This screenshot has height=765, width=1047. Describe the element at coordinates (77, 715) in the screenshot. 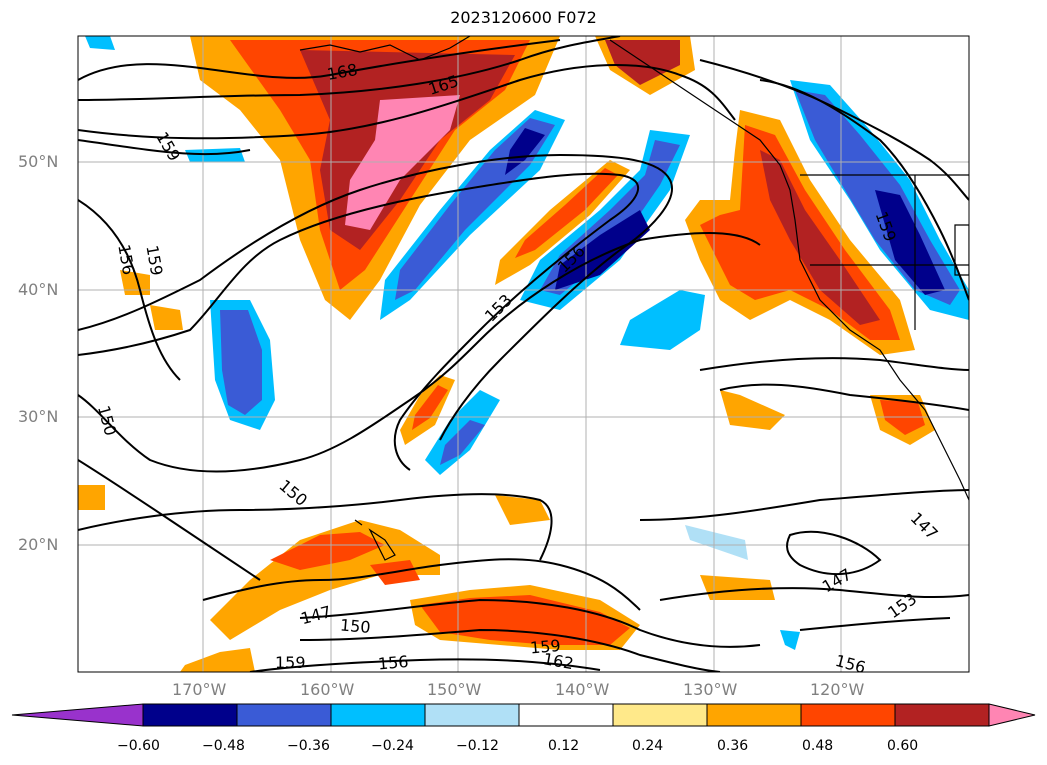

I see `colorbar-extend-low` at that location.